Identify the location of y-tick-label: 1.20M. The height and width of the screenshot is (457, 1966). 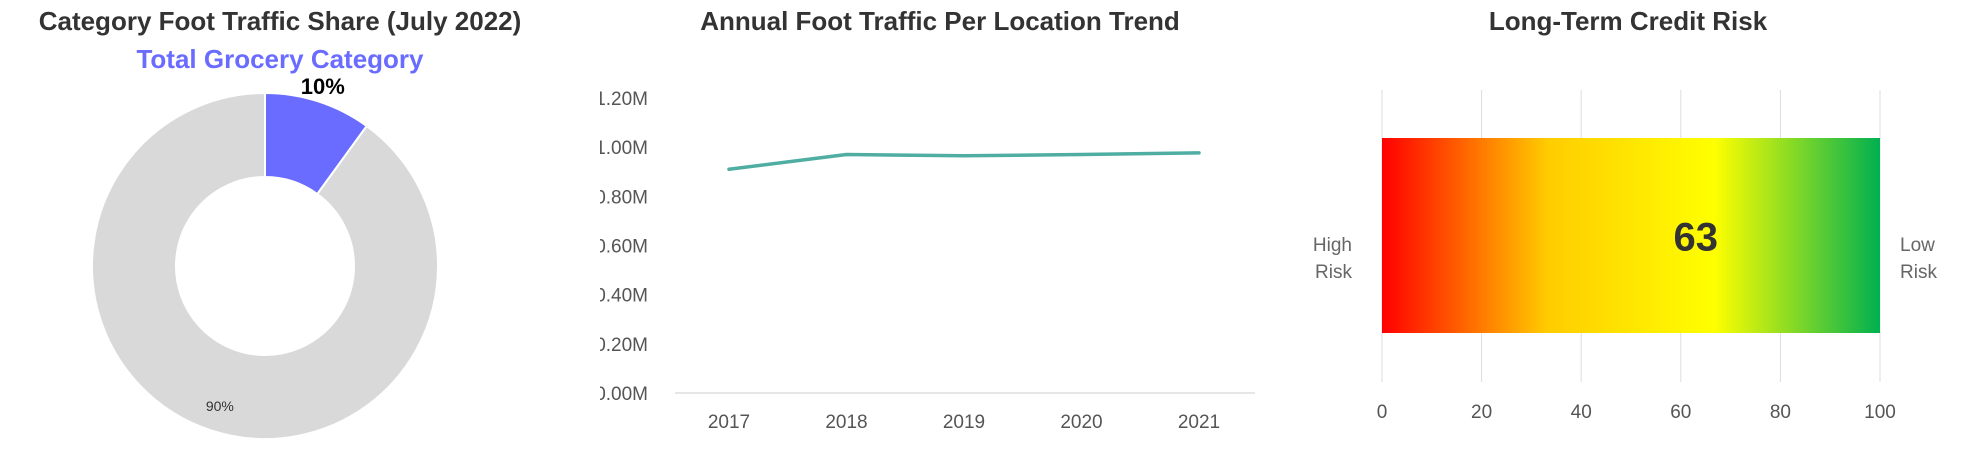
(624, 99).